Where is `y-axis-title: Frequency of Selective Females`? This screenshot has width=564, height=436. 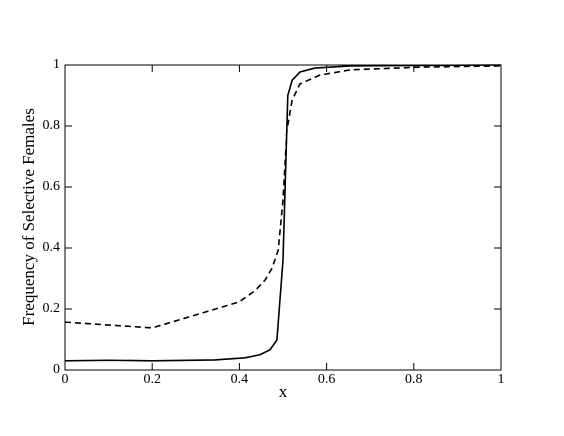
y-axis-title: Frequency of Selective Females is located at coordinates (28, 217).